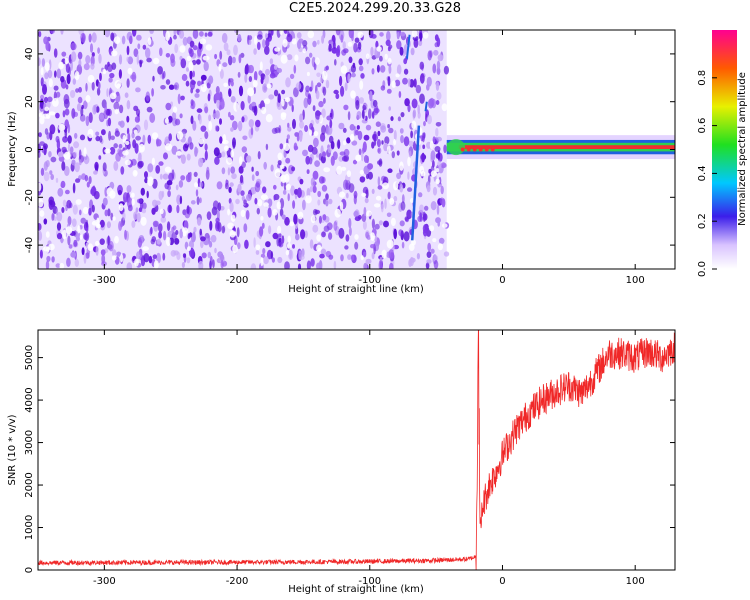 The width and height of the screenshot is (750, 600). I want to click on x-tick-label: 0, so click(502, 581).